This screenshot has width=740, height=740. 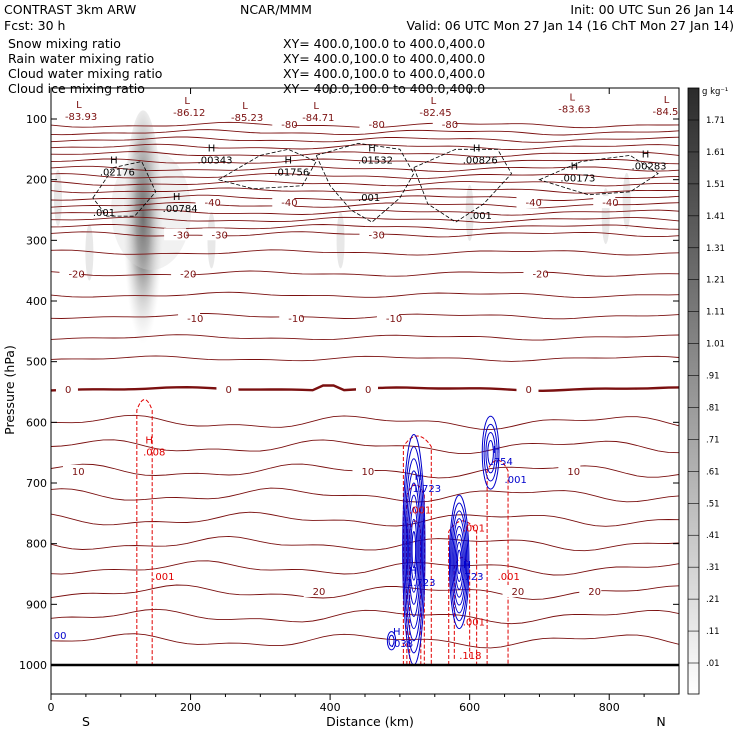 I want to click on x-end-label-north: N, so click(x=660, y=721).